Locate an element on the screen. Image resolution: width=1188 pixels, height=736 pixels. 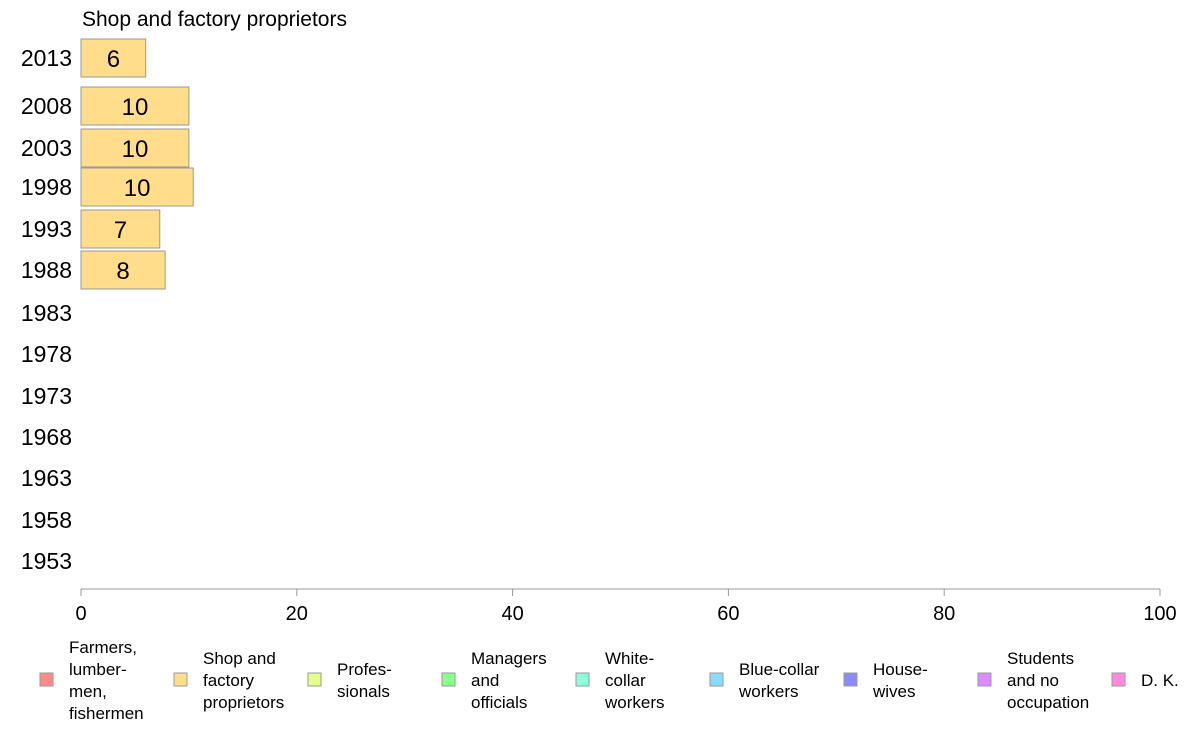
legend-label-line: proprietors is located at coordinates (243, 702).